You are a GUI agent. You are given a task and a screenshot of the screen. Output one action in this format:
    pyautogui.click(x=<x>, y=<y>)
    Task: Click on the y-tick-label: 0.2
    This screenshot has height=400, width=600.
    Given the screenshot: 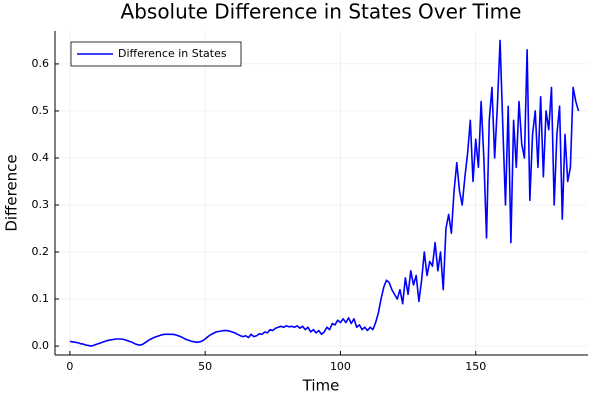 What is the action you would take?
    pyautogui.click(x=41, y=251)
    